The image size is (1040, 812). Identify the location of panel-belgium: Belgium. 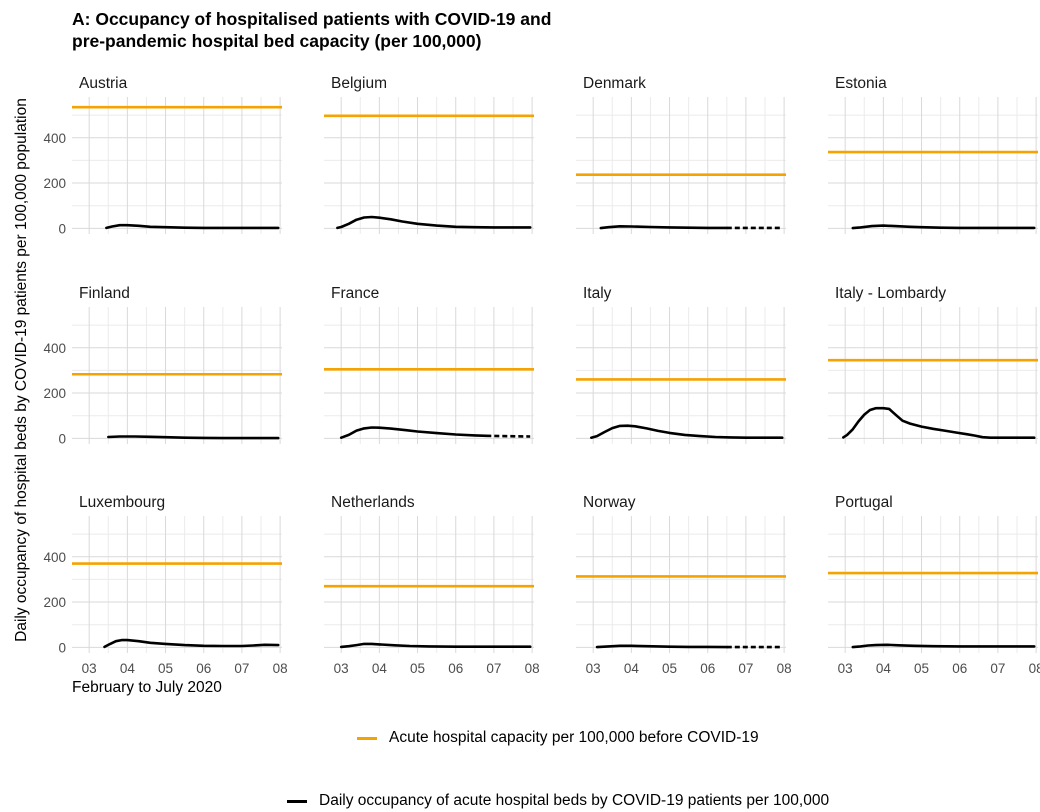
(429, 154).